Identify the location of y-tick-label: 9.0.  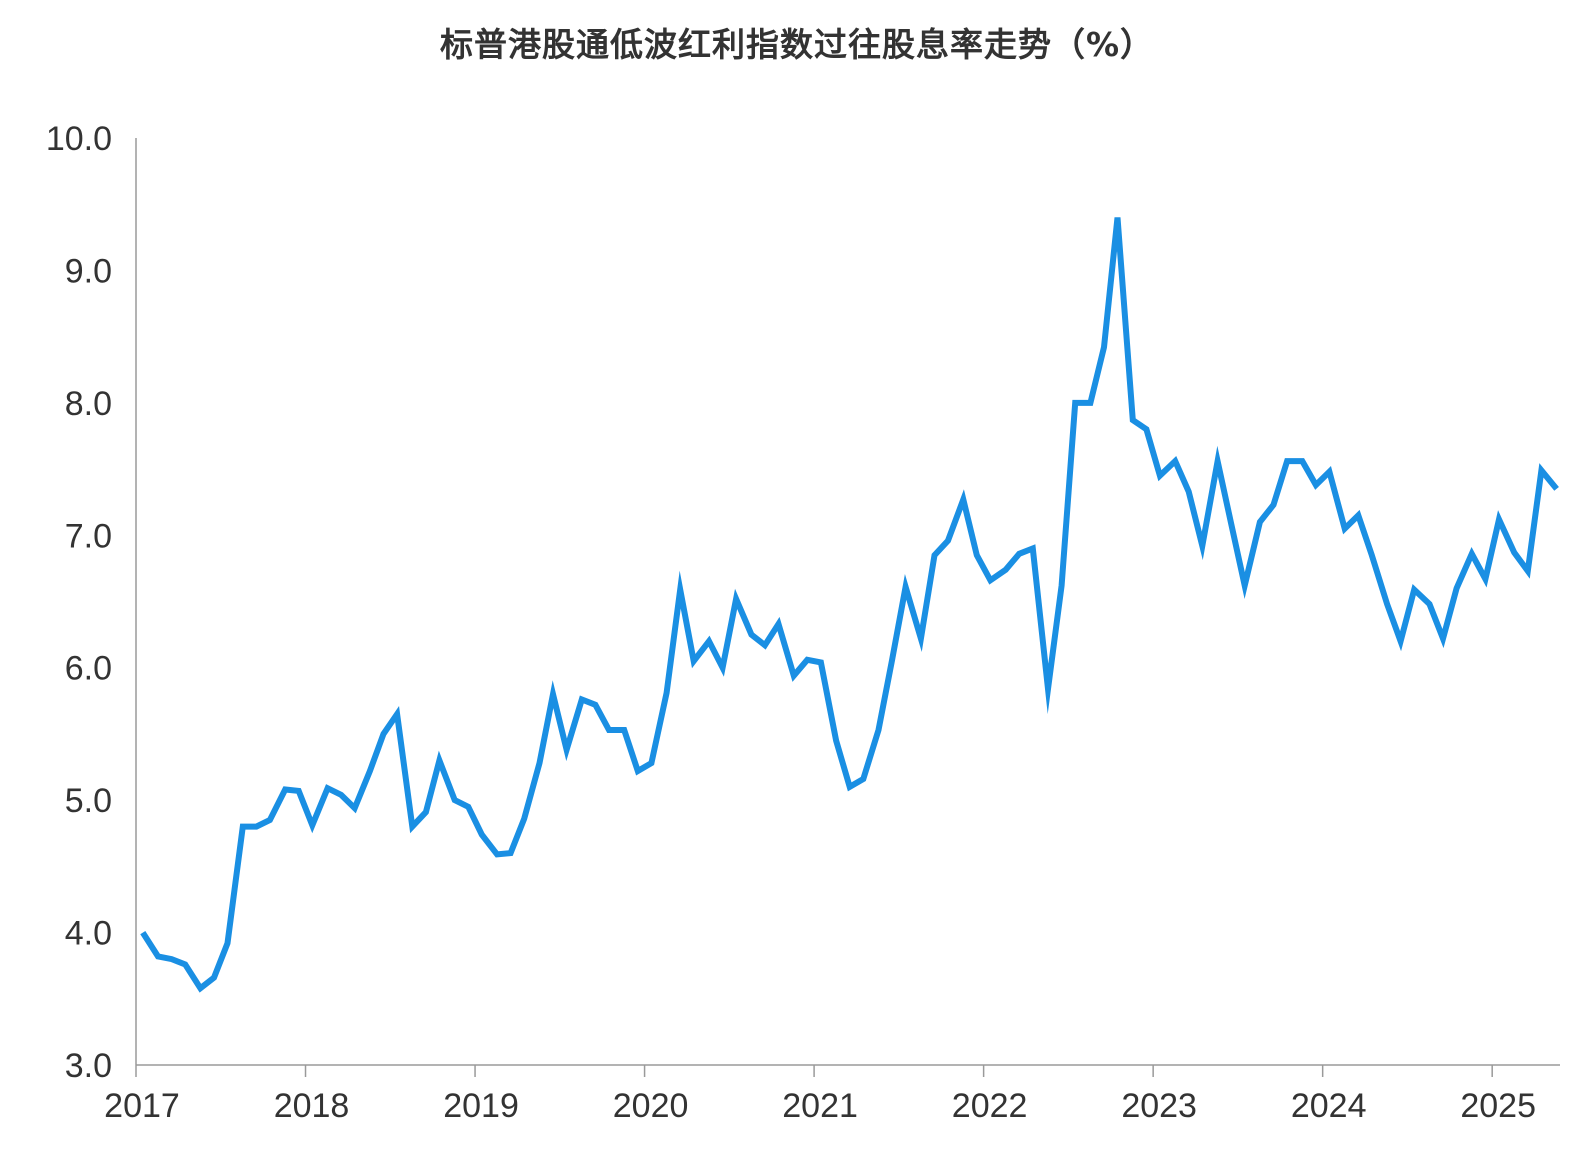
(88, 271).